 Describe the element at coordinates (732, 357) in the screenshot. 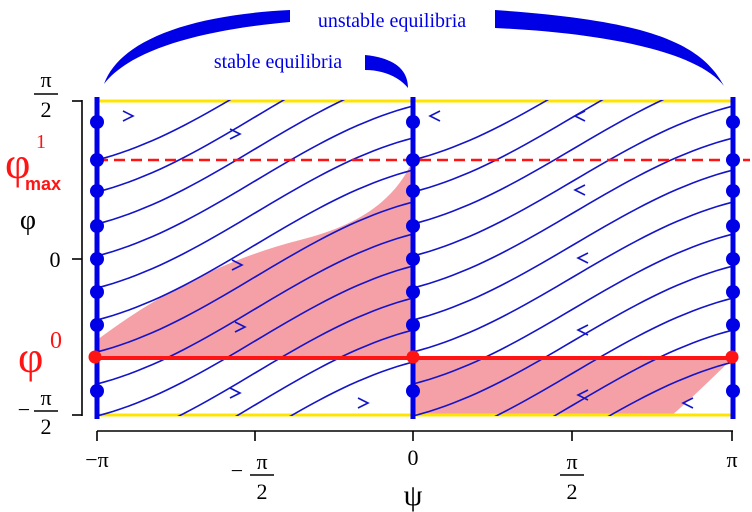

I see `phi0-point-right` at that location.